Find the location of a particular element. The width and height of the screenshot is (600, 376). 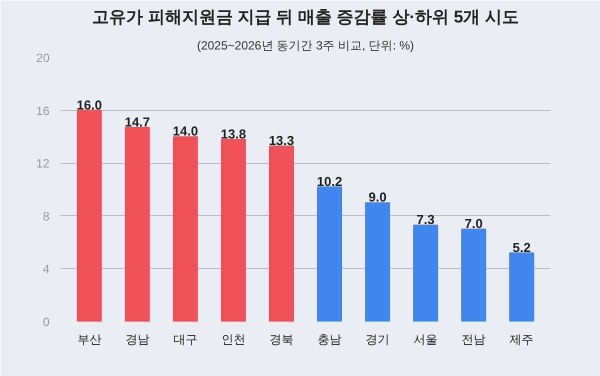

x-tick-label: 서울 is located at coordinates (426, 339).